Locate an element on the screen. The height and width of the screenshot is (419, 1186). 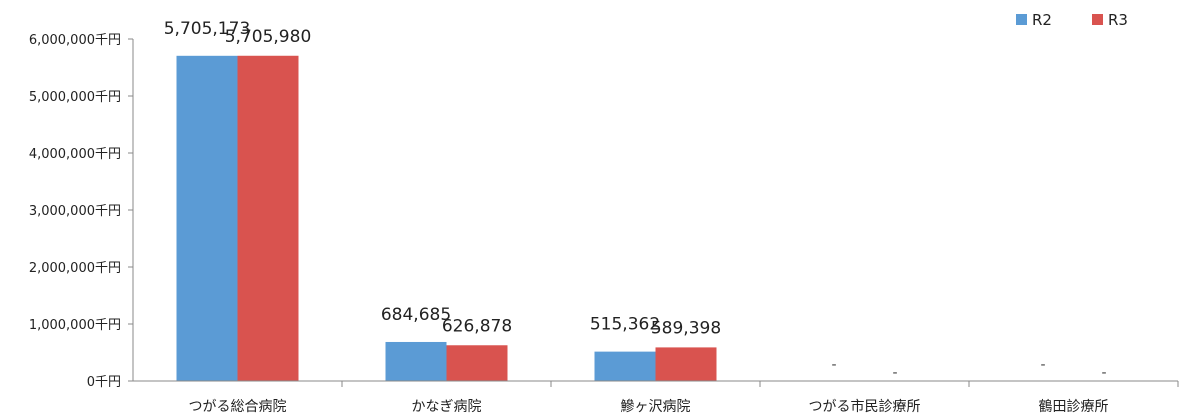
y-tick-label: 0千円 is located at coordinates (104, 382).